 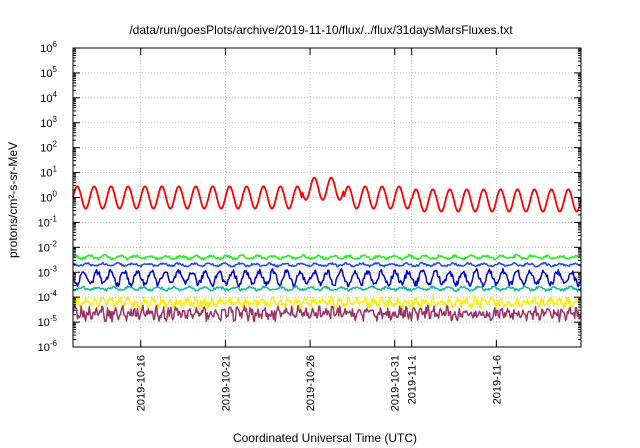 What do you see at coordinates (142, 383) in the screenshot?
I see `x-tick-label: 2019-10-16` at bounding box center [142, 383].